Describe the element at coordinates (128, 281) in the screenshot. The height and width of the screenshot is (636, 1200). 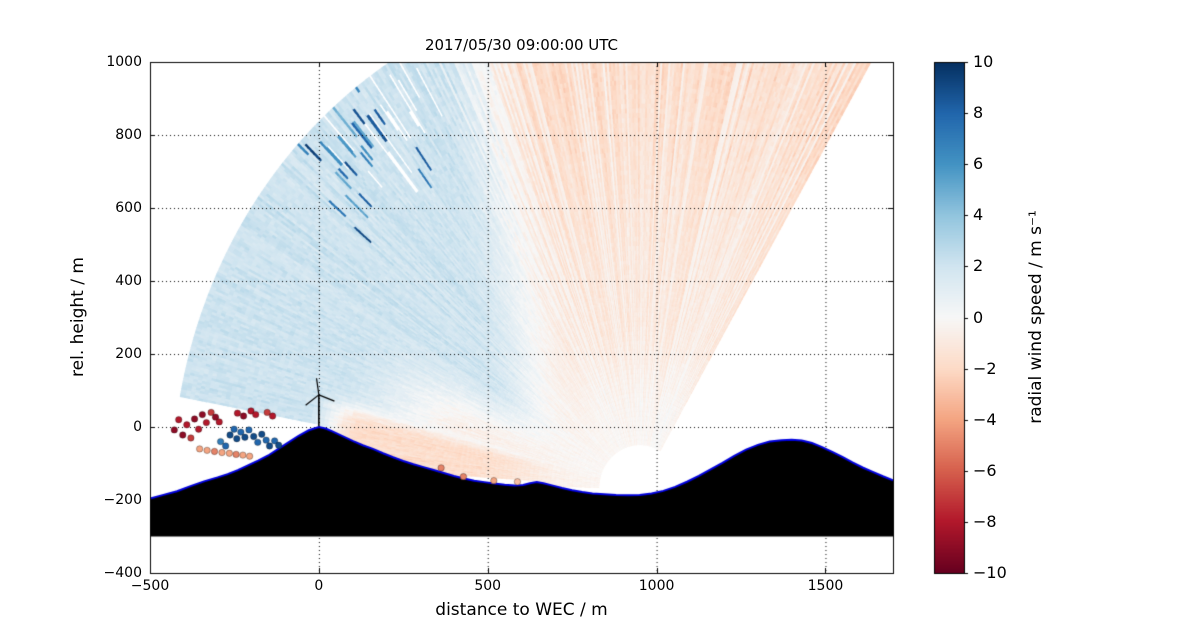
I see `y-tick-label: 400` at that location.